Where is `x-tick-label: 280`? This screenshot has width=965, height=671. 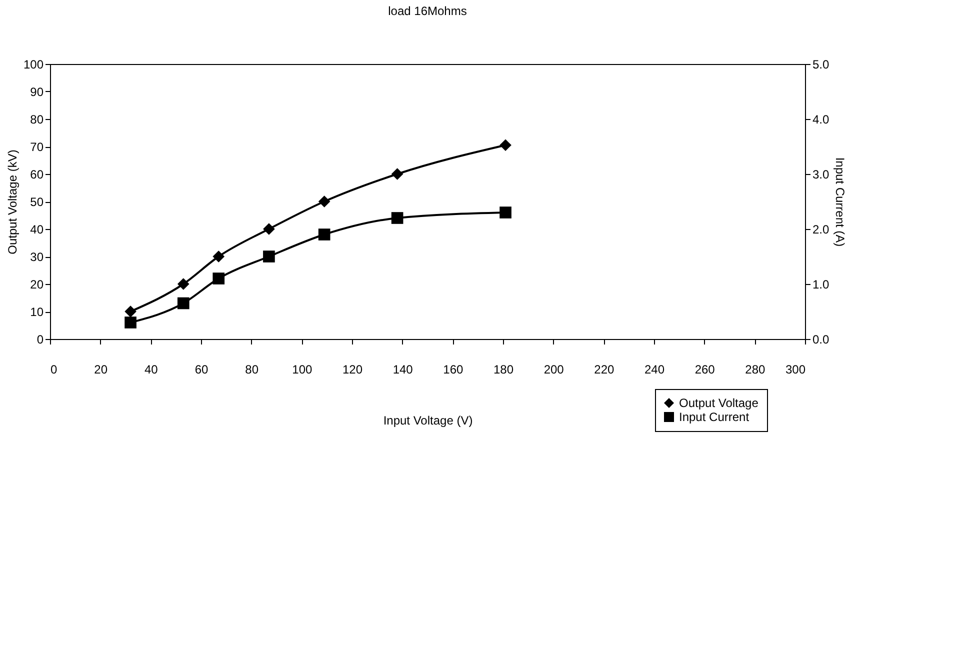
x-tick-label: 280 is located at coordinates (755, 369).